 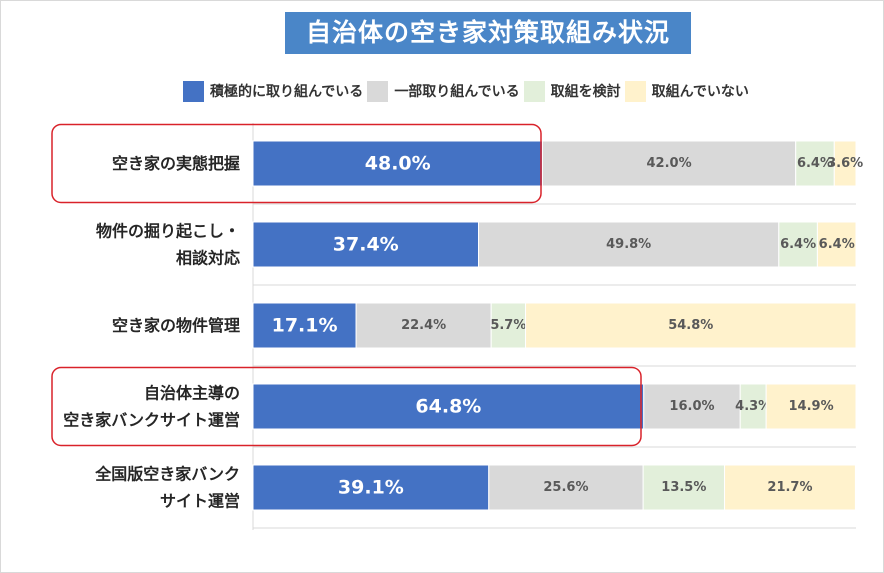 I want to click on category-label: サイト運営, so click(x=200, y=501).